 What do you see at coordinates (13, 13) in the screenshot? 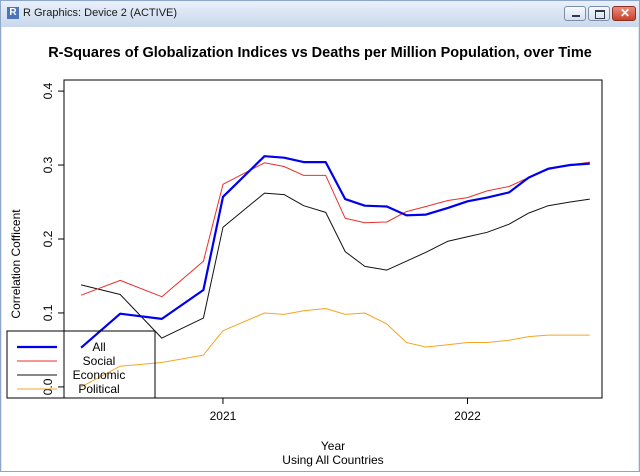
I see `r-app-icon: R` at bounding box center [13, 13].